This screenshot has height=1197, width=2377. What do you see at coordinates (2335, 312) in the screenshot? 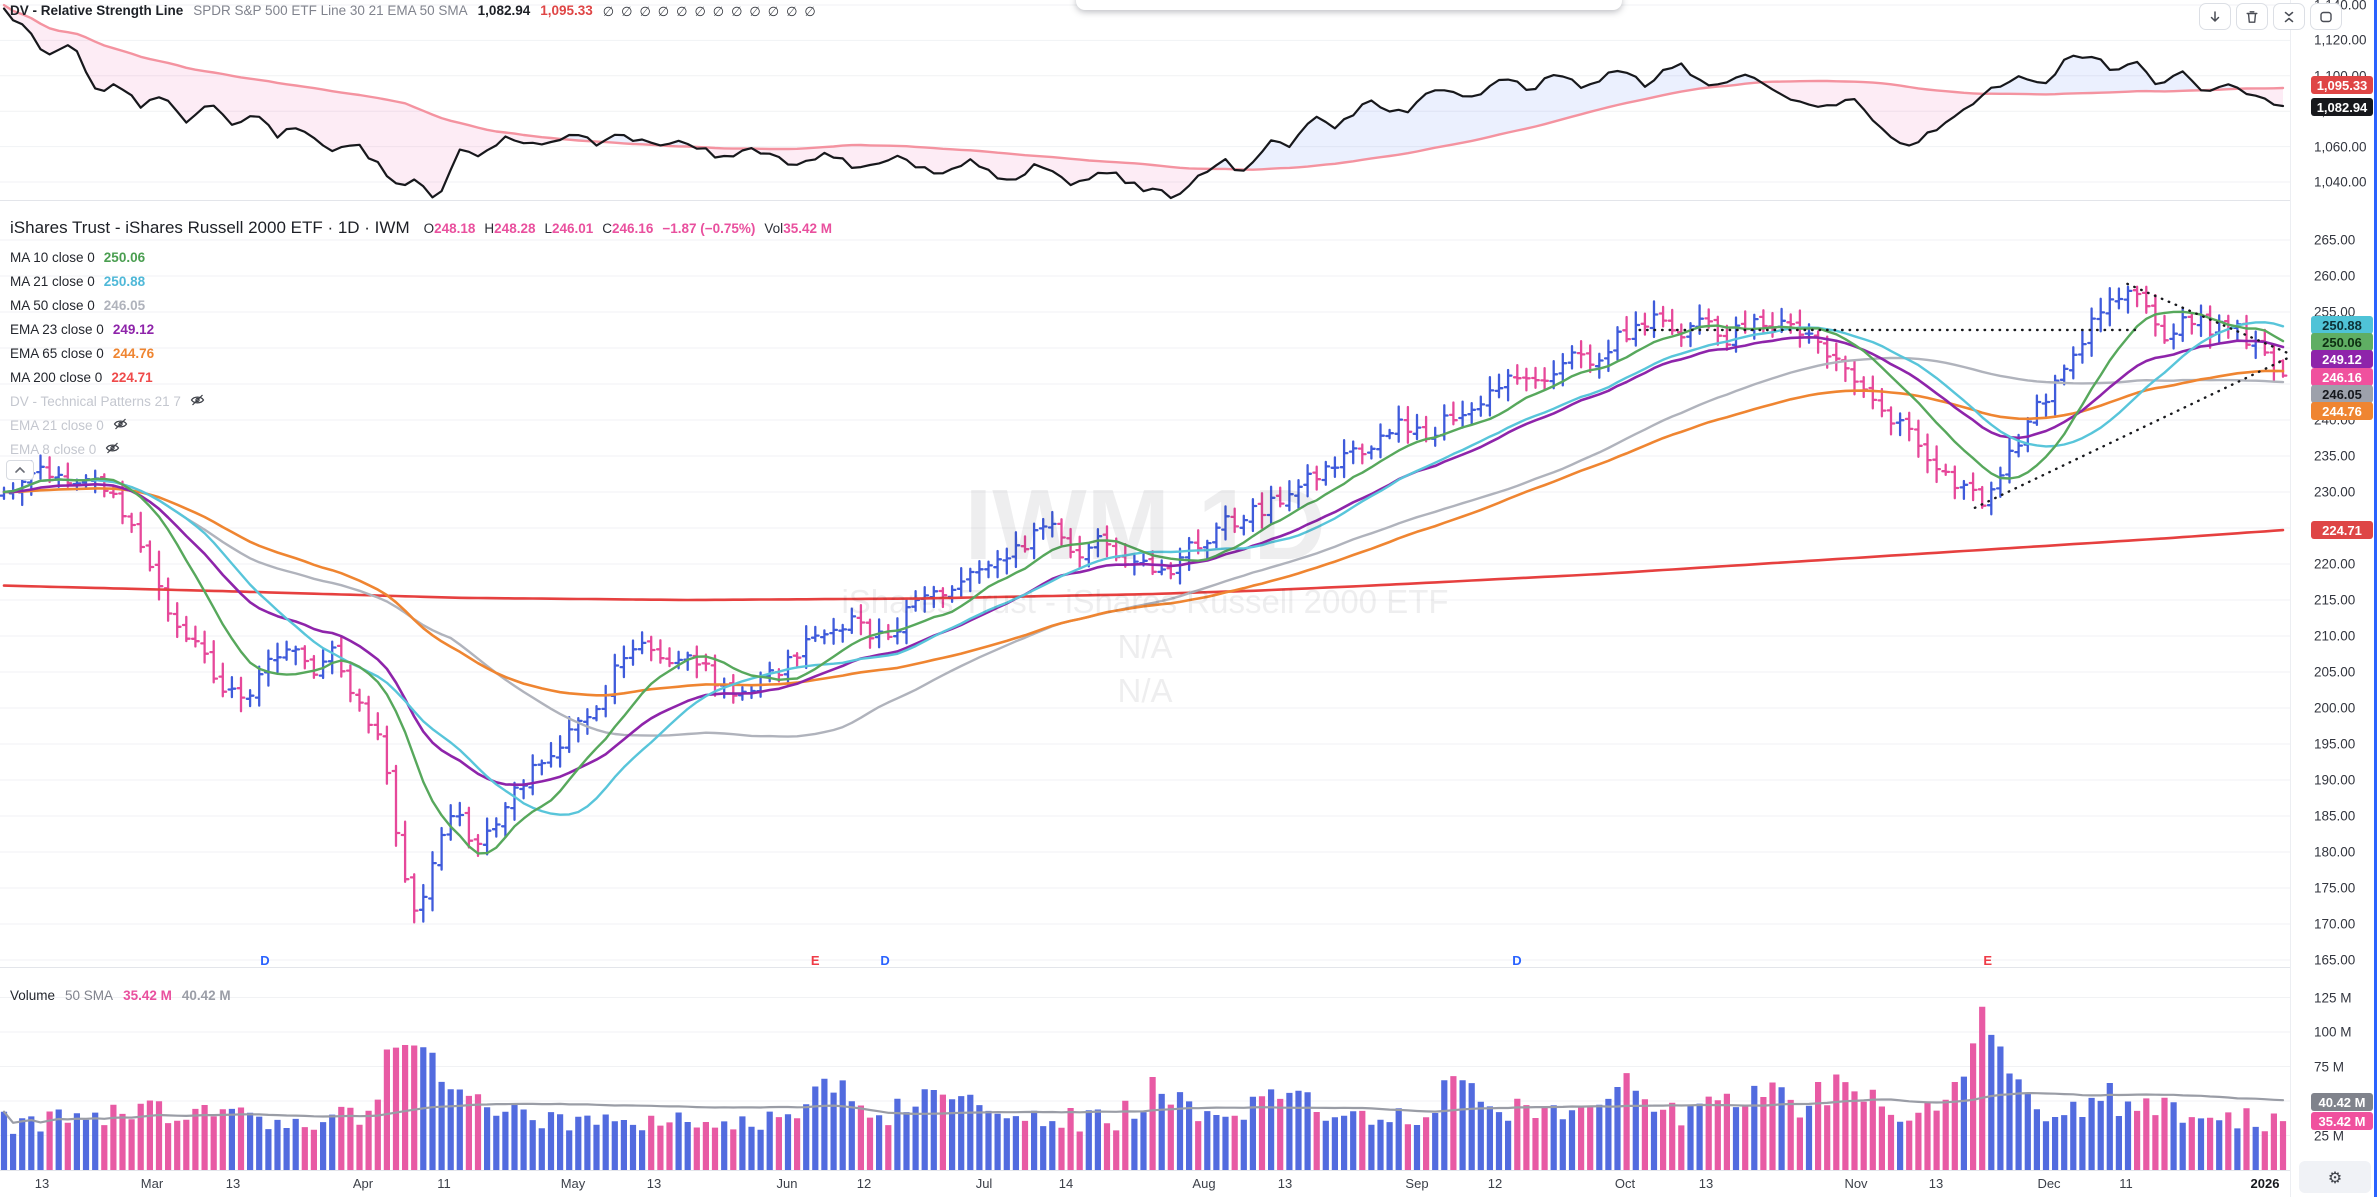
I see `axis-tick-label: 255.00` at bounding box center [2335, 312].